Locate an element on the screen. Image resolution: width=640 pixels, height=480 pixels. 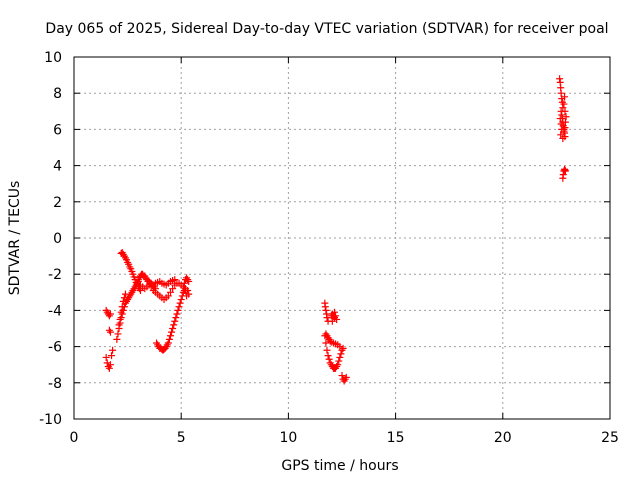
x-tick-label: 15 is located at coordinates (396, 438).